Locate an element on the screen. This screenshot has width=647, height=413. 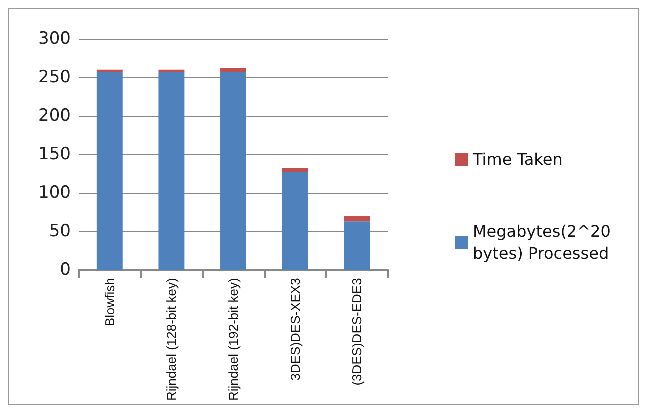
legend-label: Time Taken is located at coordinates (517, 159).